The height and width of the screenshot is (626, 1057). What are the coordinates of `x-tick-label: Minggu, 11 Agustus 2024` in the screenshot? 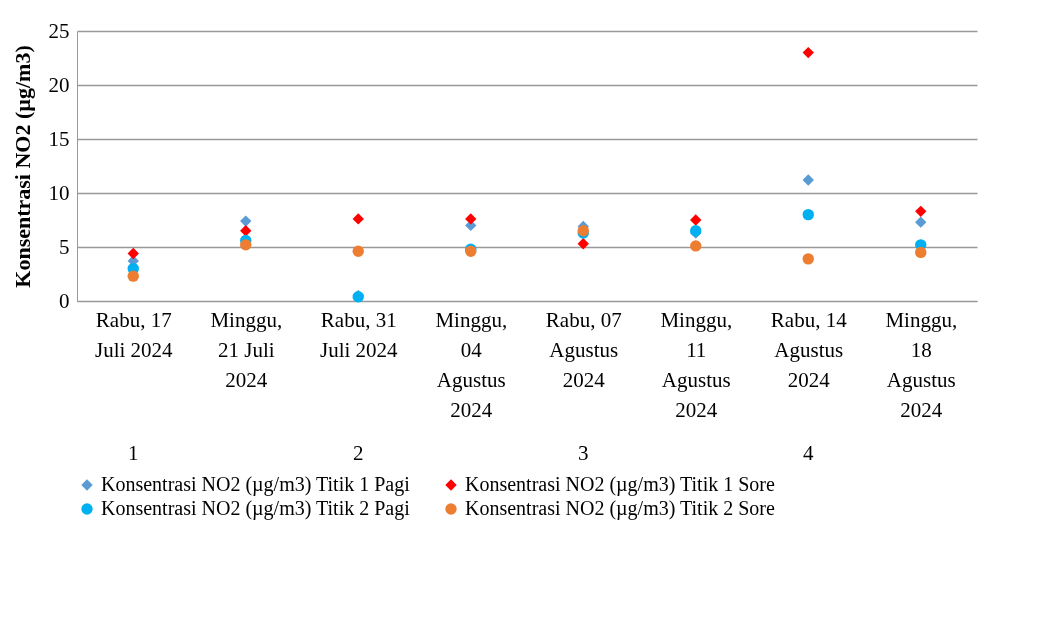 It's located at (696, 364).